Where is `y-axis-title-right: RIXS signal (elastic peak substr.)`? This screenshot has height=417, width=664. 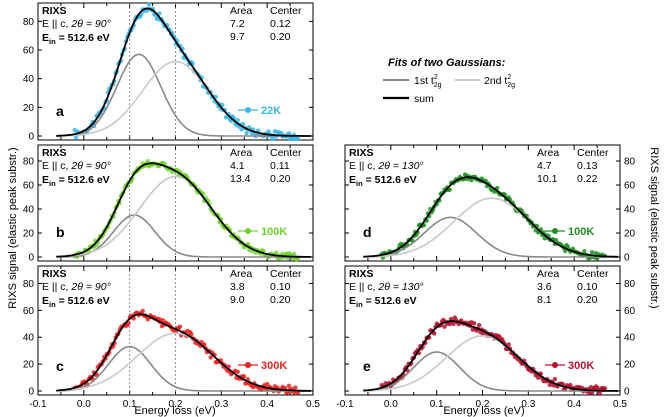 y-axis-title-right: RIXS signal (elastic peak substr.) is located at coordinates (654, 227).